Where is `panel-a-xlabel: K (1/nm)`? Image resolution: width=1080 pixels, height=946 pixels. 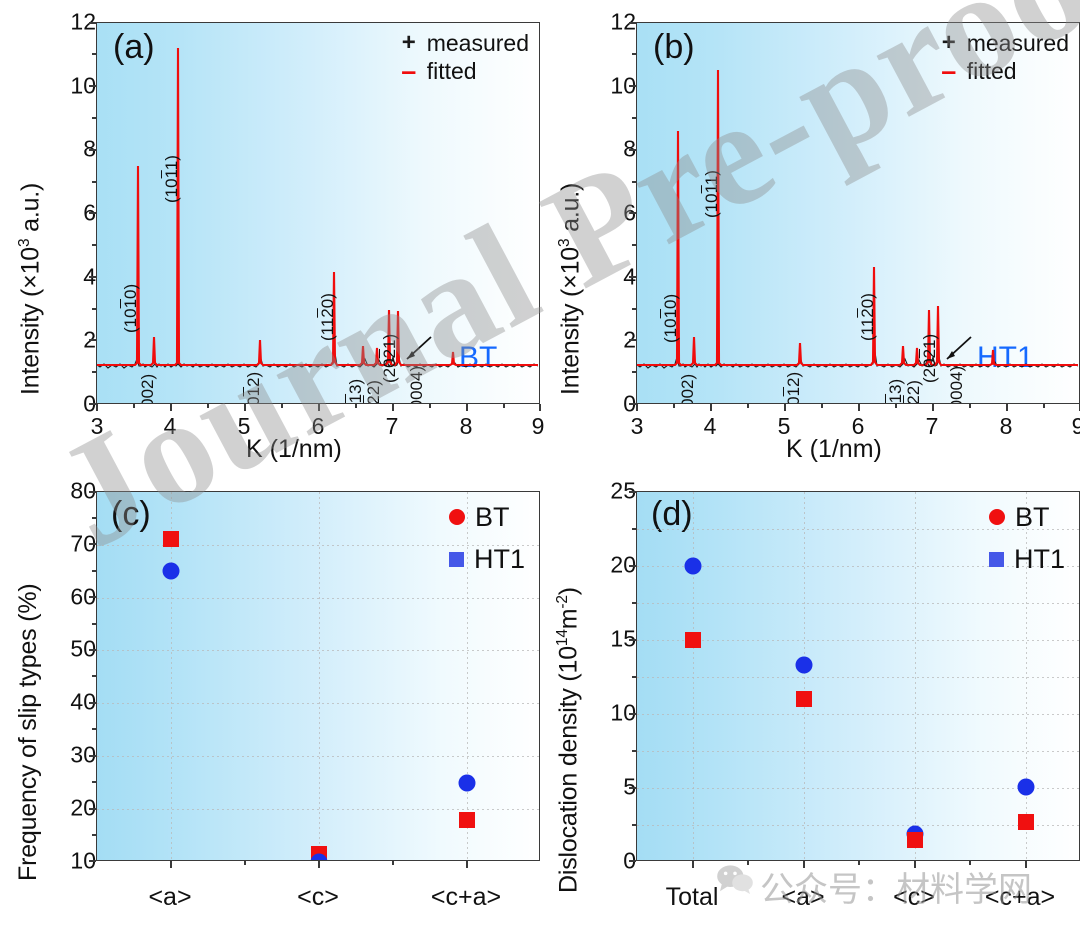
panel-a-xlabel: K (1/nm) is located at coordinates (294, 449).